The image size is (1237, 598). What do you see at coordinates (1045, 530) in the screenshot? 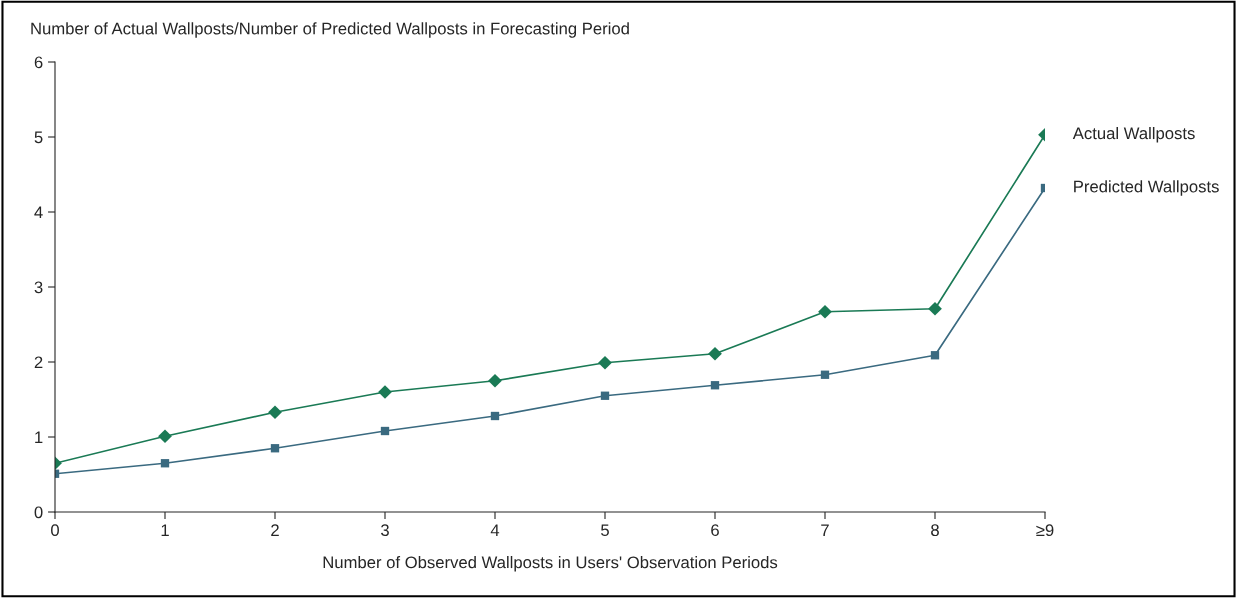
I see `x-tick-label: ≥9` at bounding box center [1045, 530].